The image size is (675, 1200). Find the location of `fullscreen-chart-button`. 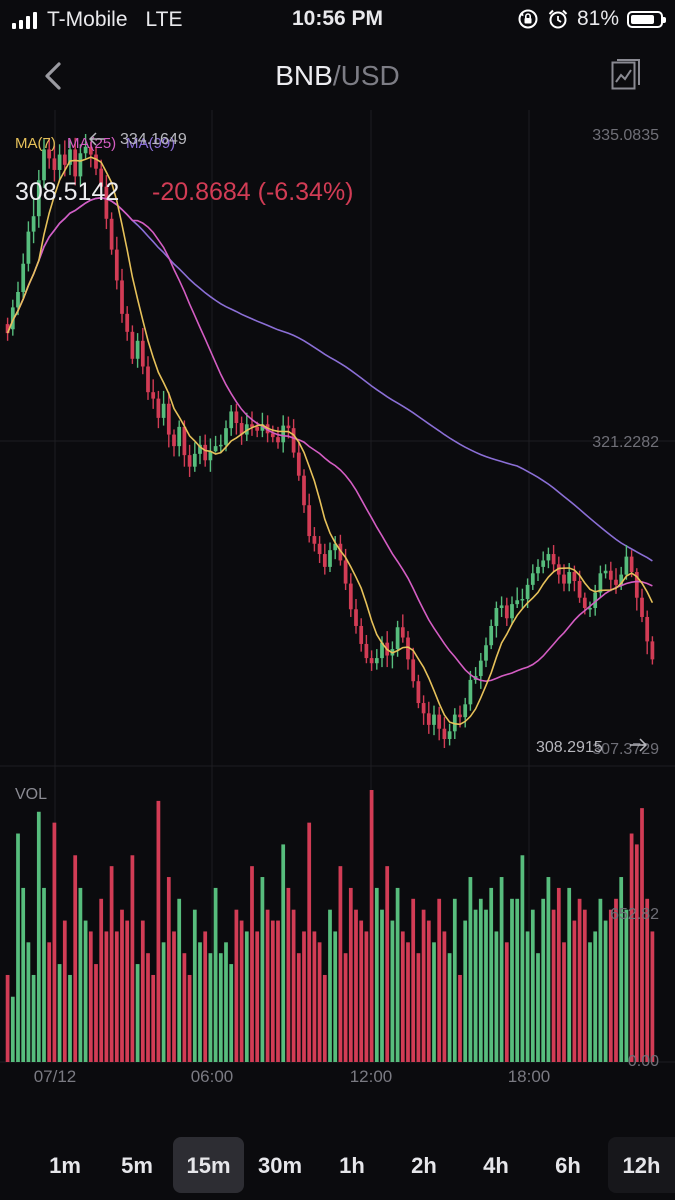

fullscreen-chart-button is located at coordinates (626, 75).